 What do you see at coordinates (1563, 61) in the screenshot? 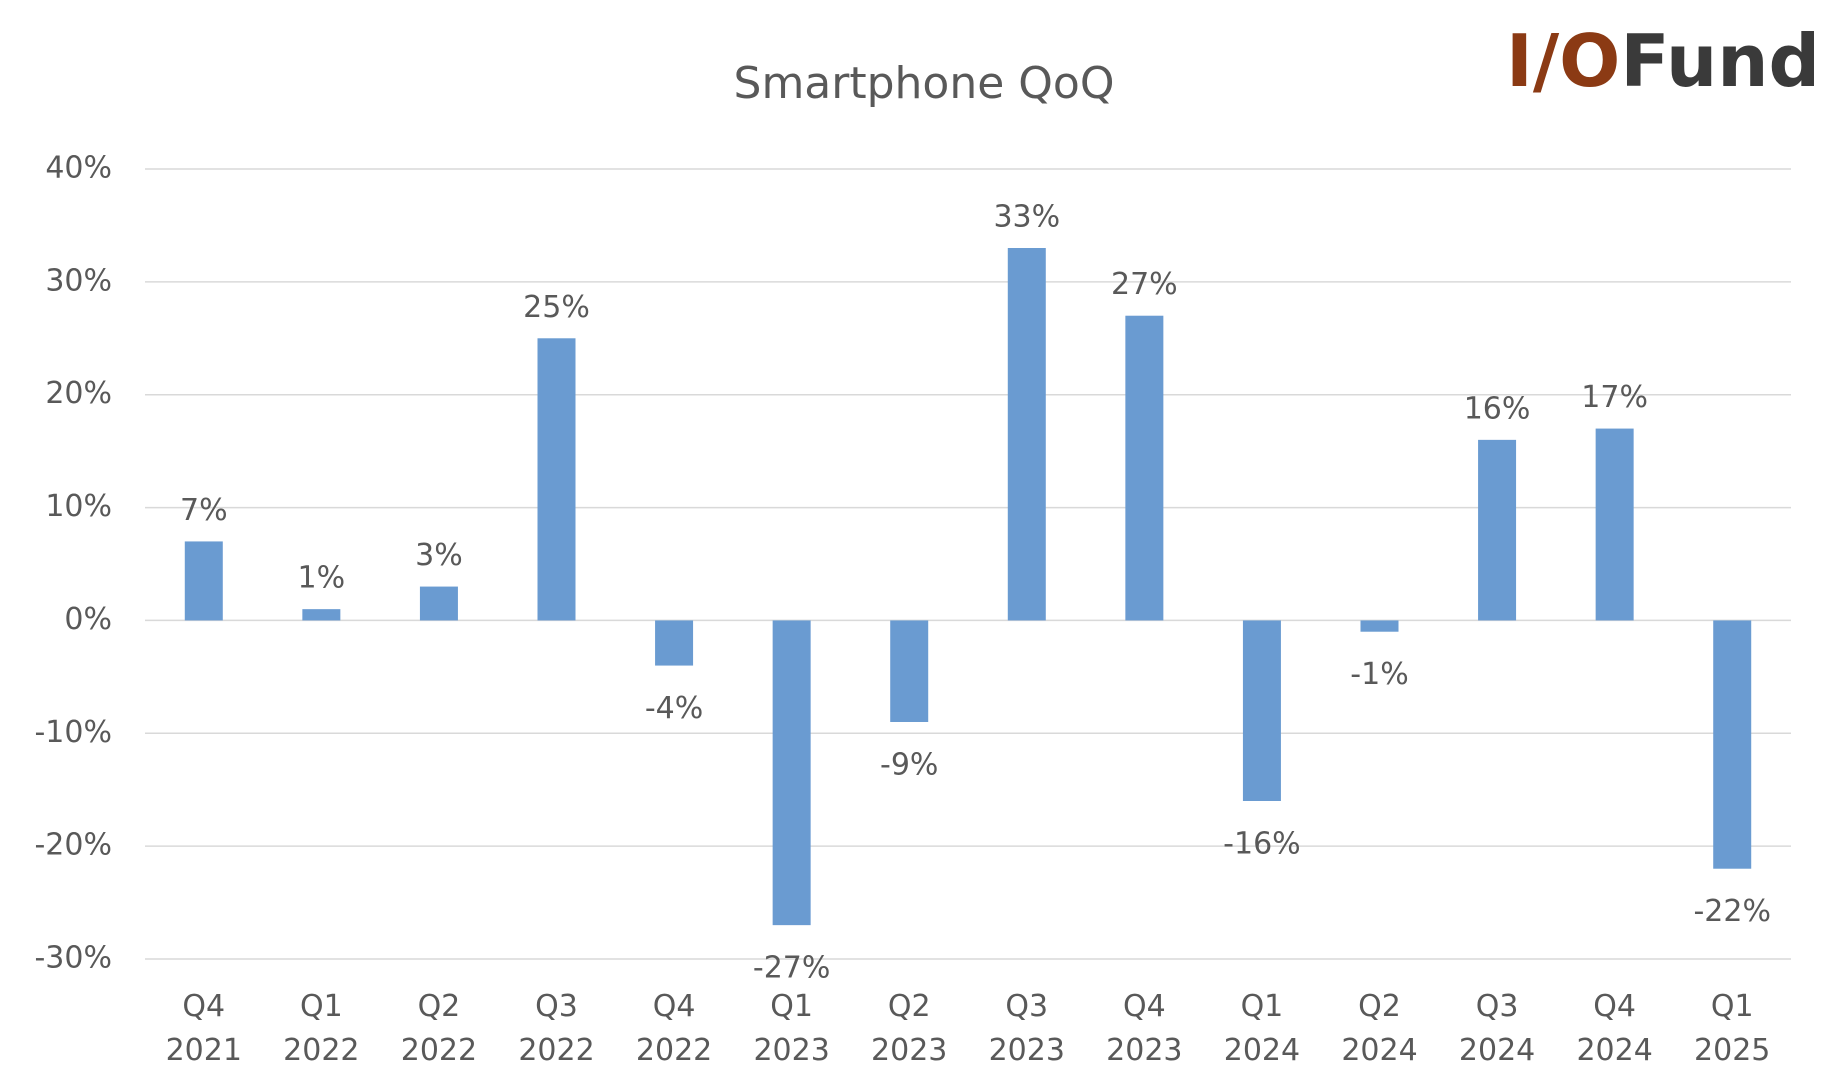
I see `logo-accent: I/O` at bounding box center [1563, 61].